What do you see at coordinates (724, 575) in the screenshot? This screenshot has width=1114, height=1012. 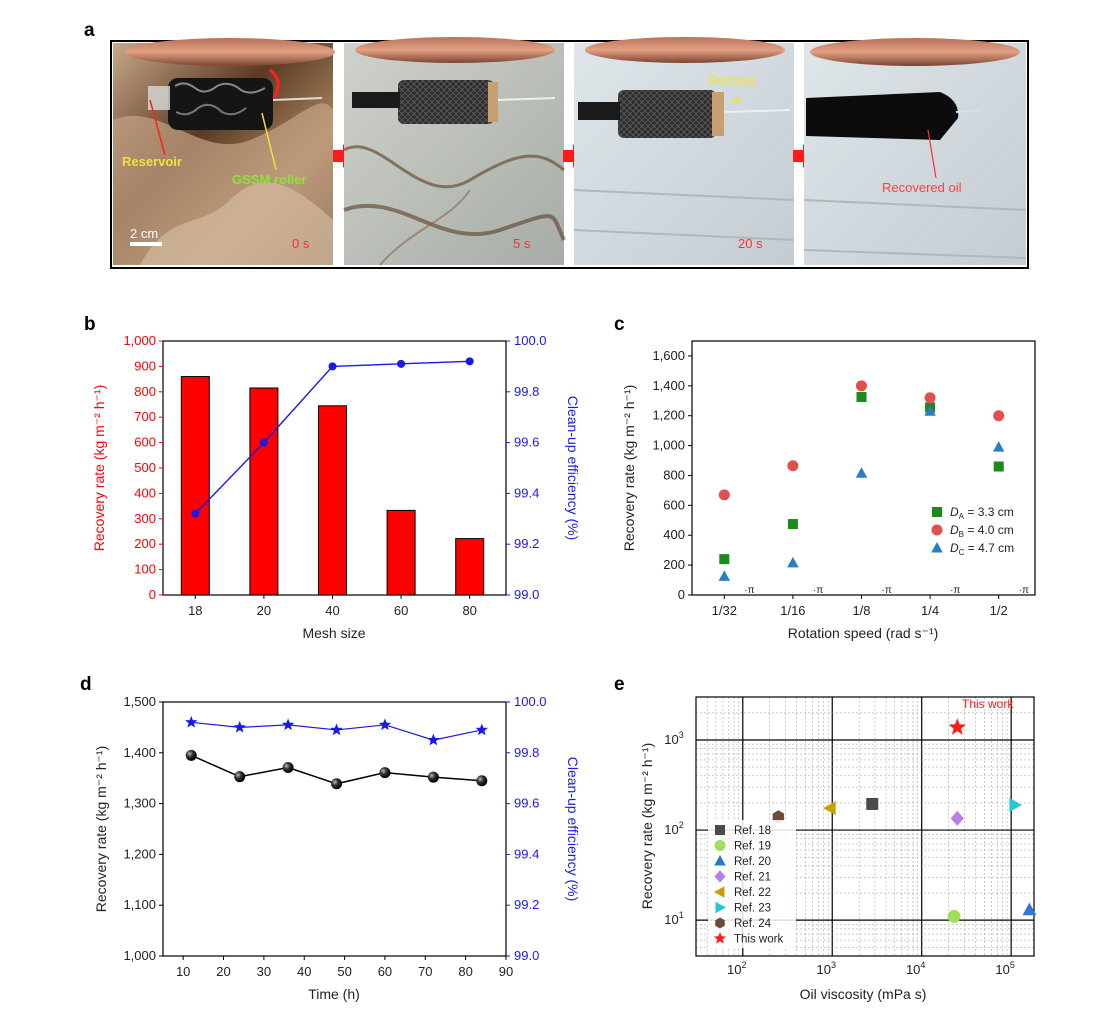 I see `point-C-1/32` at bounding box center [724, 575].